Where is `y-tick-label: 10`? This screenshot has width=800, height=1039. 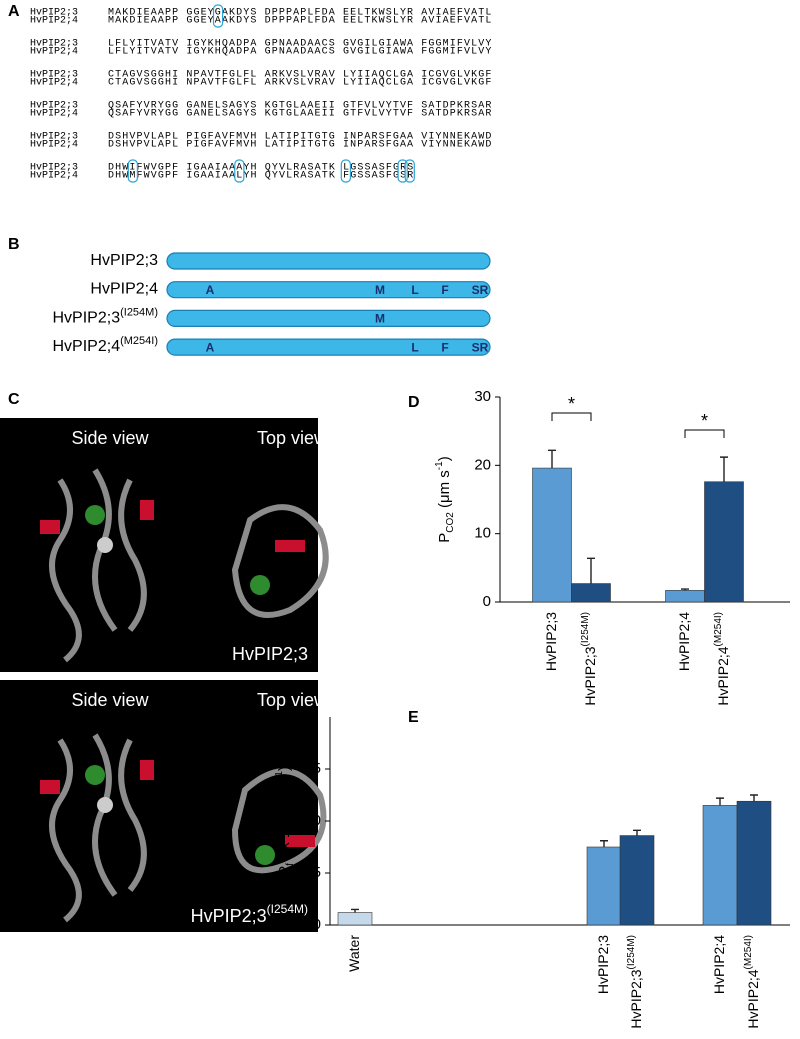
y-tick-label: 10 is located at coordinates (482, 533).